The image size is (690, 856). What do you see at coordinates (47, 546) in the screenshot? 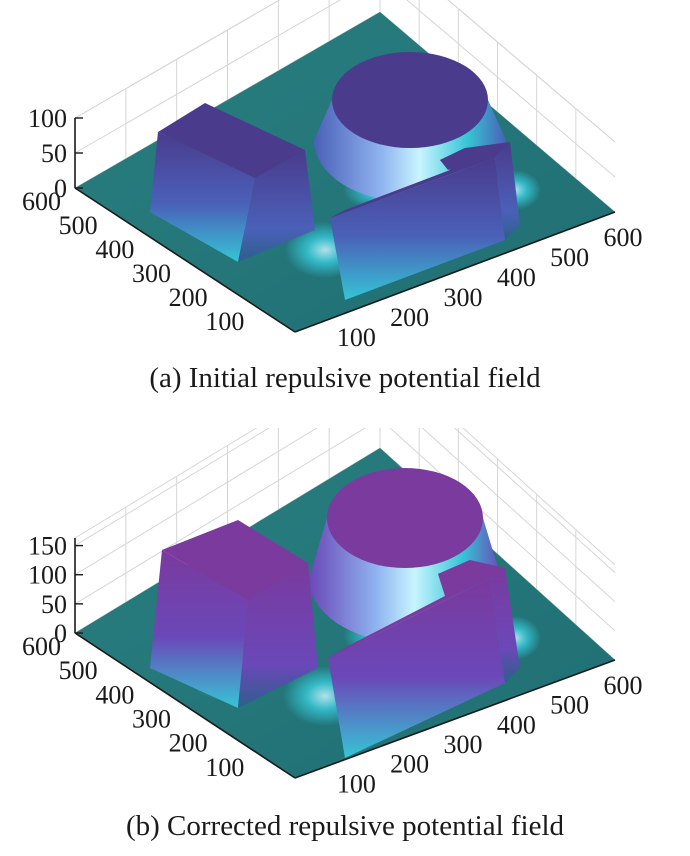
I see `z-tick-150: 150` at bounding box center [47, 546].